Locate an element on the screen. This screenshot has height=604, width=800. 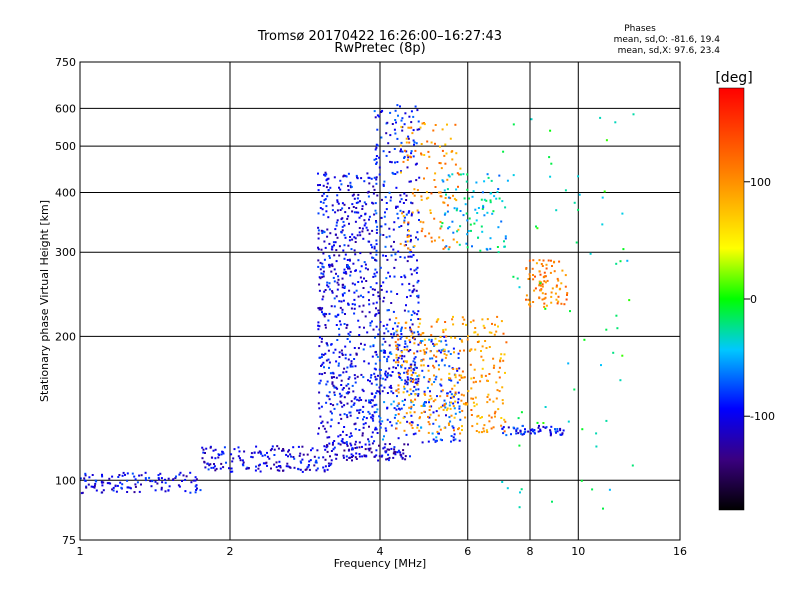
x-tick-label-4: 4 is located at coordinates (380, 551).